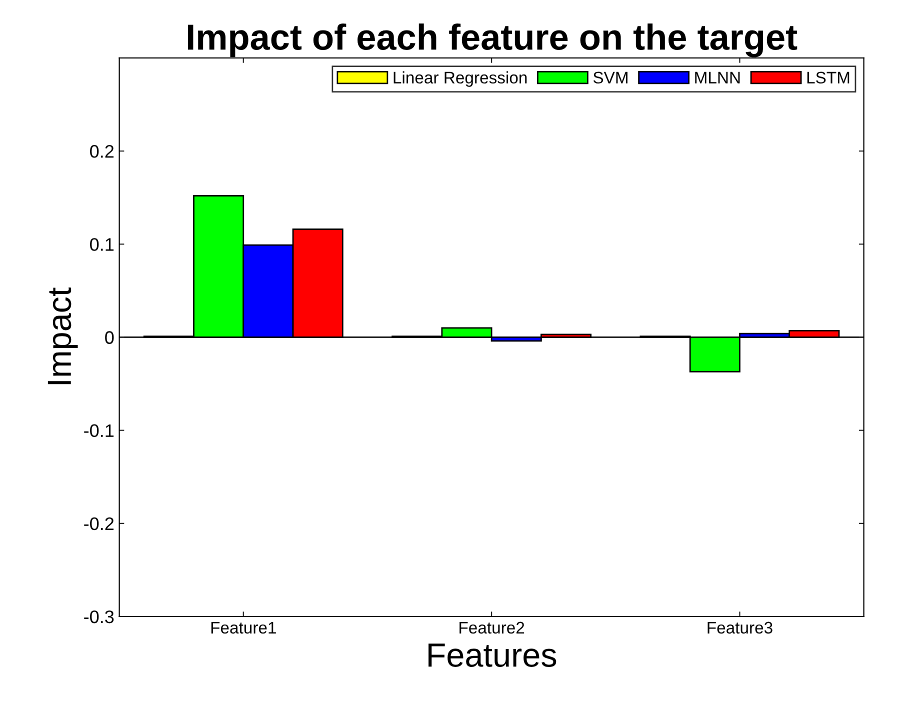 The height and width of the screenshot is (707, 897). Describe the element at coordinates (99, 617) in the screenshot. I see `y-tick-label: -0.3` at that location.